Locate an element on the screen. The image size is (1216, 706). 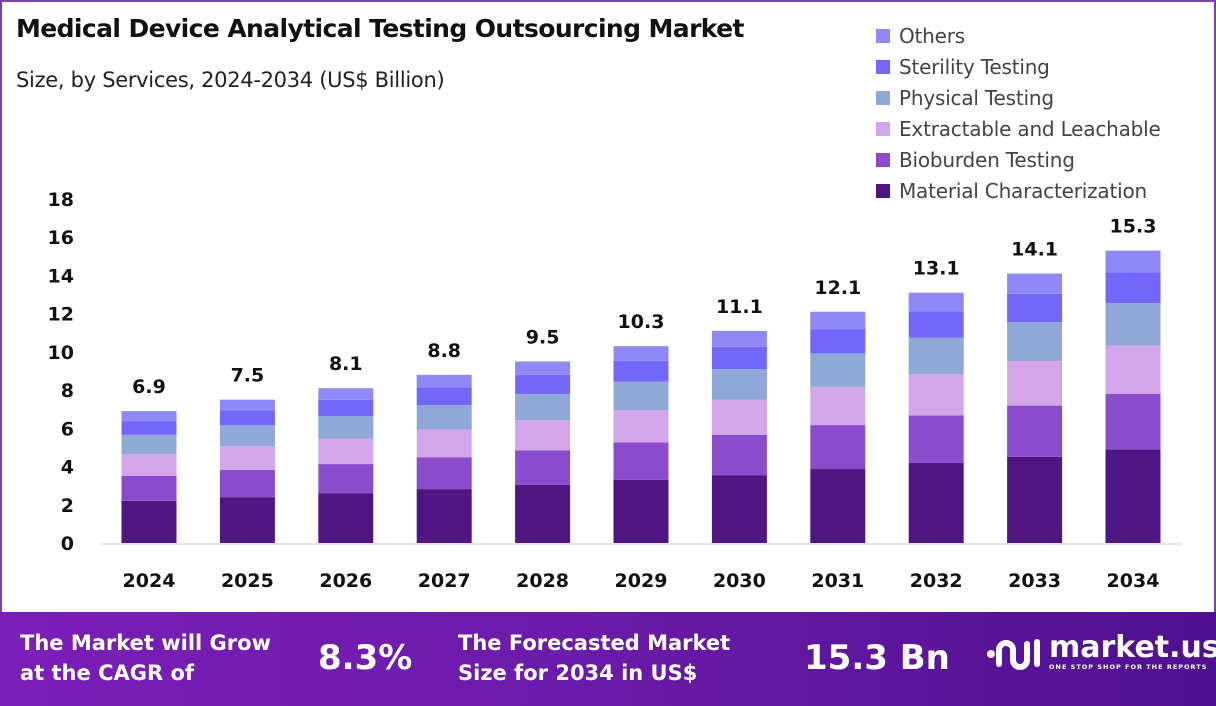
y-tick-label: 14 is located at coordinates (61, 276).